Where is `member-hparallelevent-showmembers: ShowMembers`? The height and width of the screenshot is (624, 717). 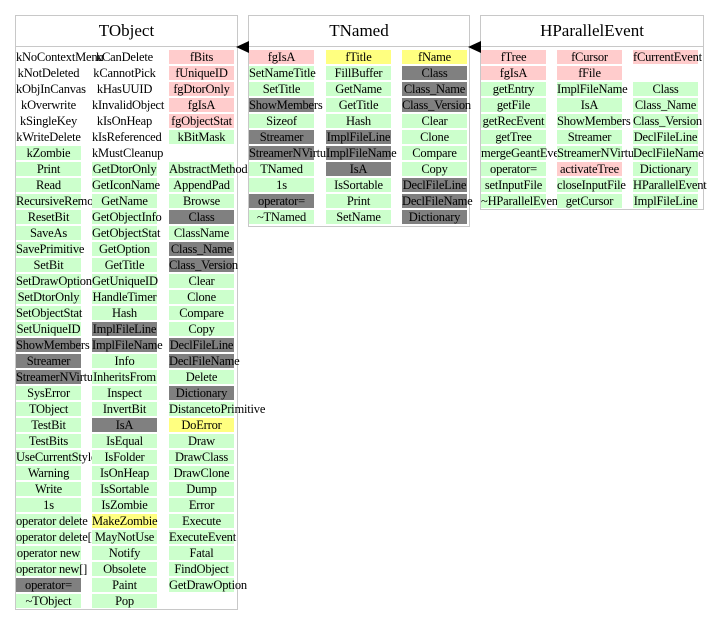
member-hparallelevent-showmembers: ShowMembers is located at coordinates (594, 121).